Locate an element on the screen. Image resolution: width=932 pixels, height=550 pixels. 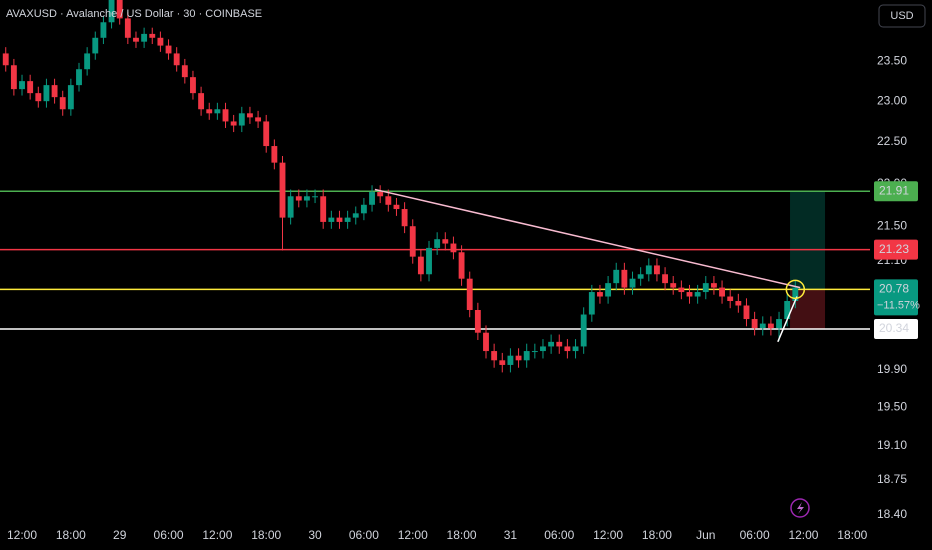
y-tick-label: 22.50 is located at coordinates (892, 141).